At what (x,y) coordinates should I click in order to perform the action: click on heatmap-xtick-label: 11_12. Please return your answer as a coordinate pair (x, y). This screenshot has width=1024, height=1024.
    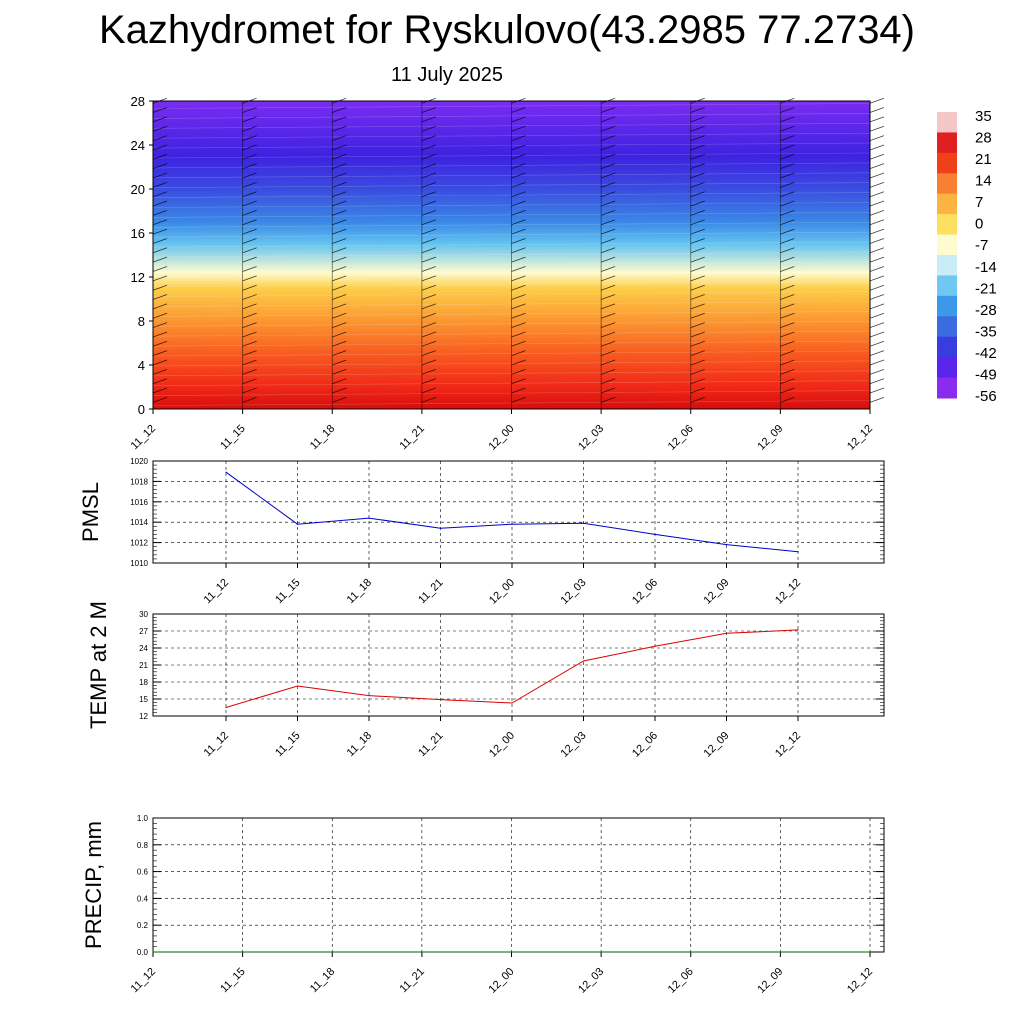
    Looking at the image, I should click on (144, 438).